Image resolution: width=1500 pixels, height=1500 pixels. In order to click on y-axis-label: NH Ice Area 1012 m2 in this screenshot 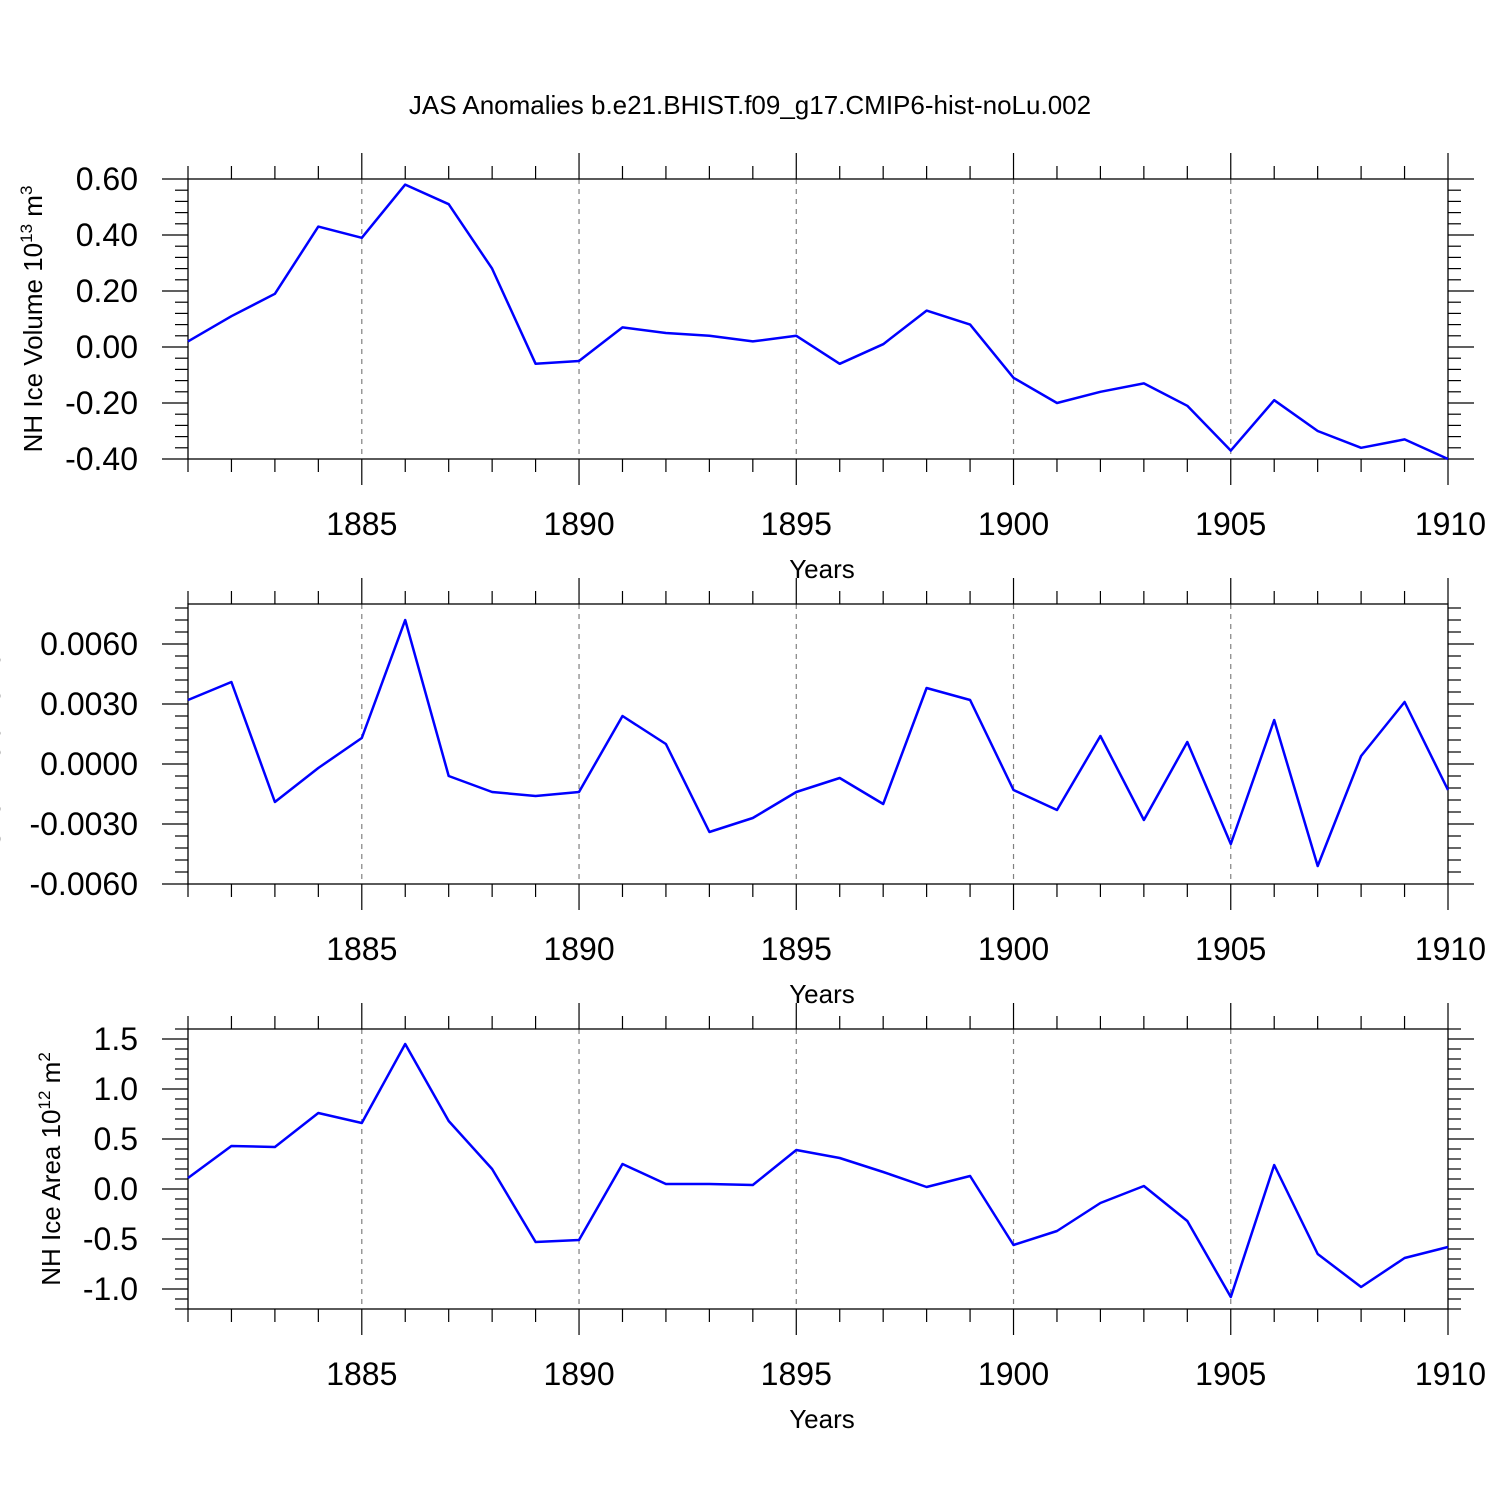, I will do `click(50, 1169)`.